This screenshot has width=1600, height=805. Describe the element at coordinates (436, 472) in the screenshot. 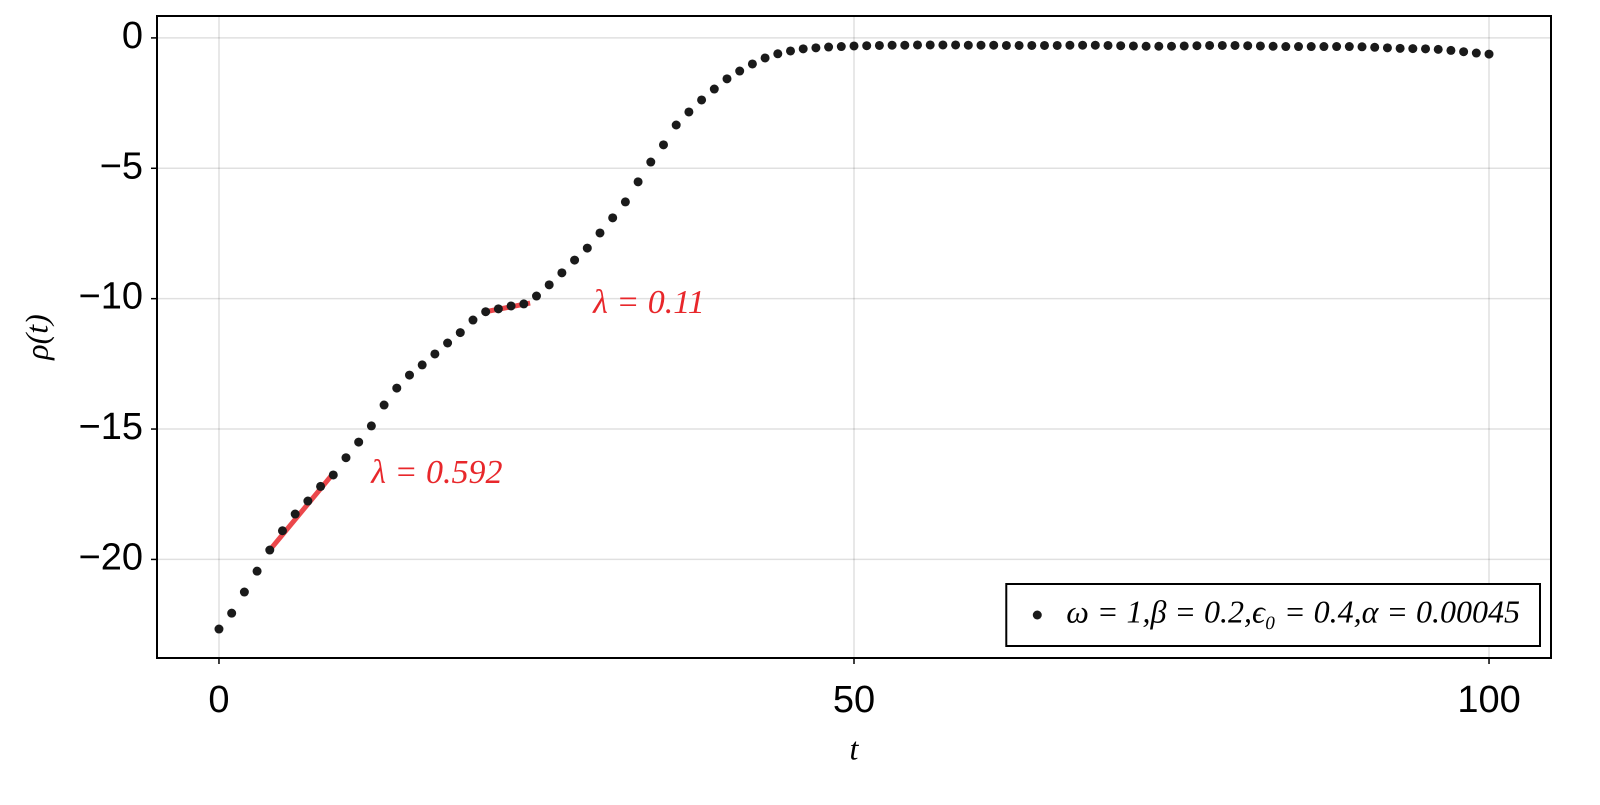

I see `annotation: λ = 0.592` at that location.